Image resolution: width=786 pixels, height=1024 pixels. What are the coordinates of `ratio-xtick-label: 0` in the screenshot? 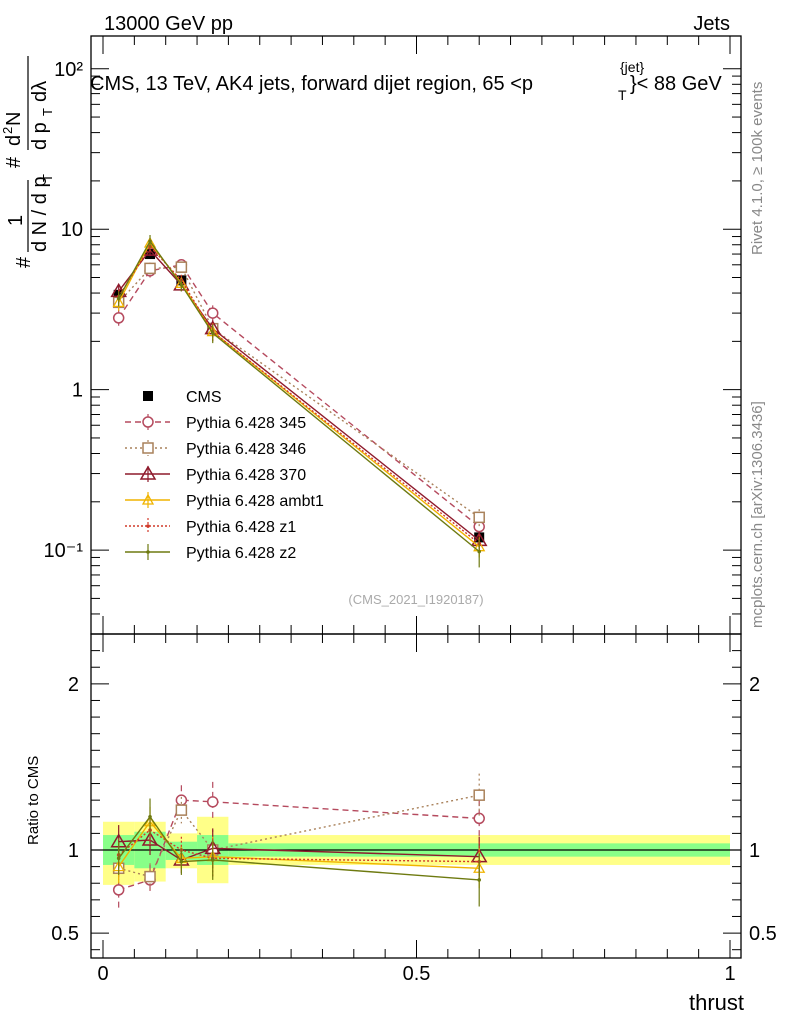 It's located at (102, 974).